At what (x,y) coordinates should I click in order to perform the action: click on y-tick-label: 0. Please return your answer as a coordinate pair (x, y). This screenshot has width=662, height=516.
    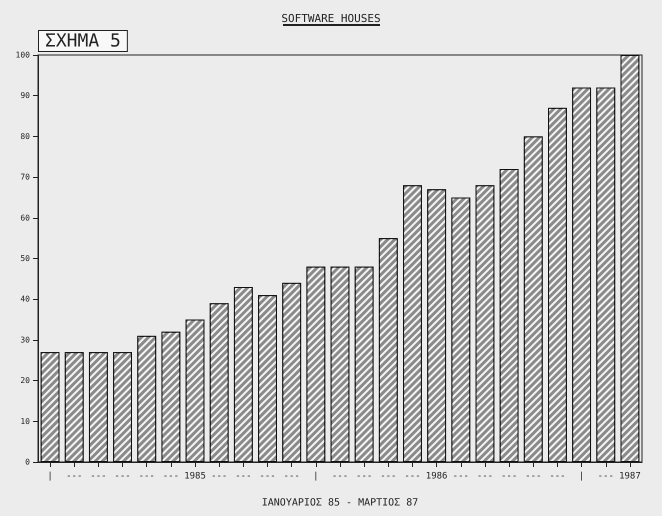
    Looking at the image, I should click on (27, 462).